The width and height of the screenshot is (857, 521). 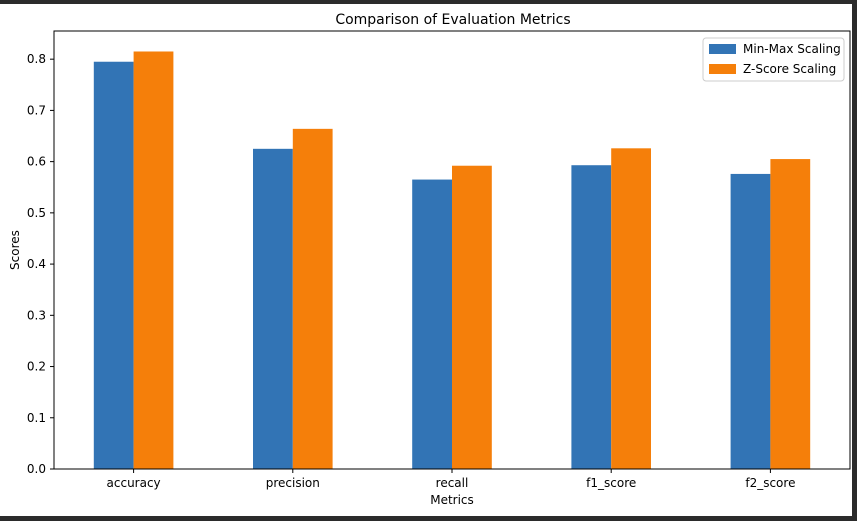 I want to click on y-tick-label: 0.0, so click(x=36, y=469).